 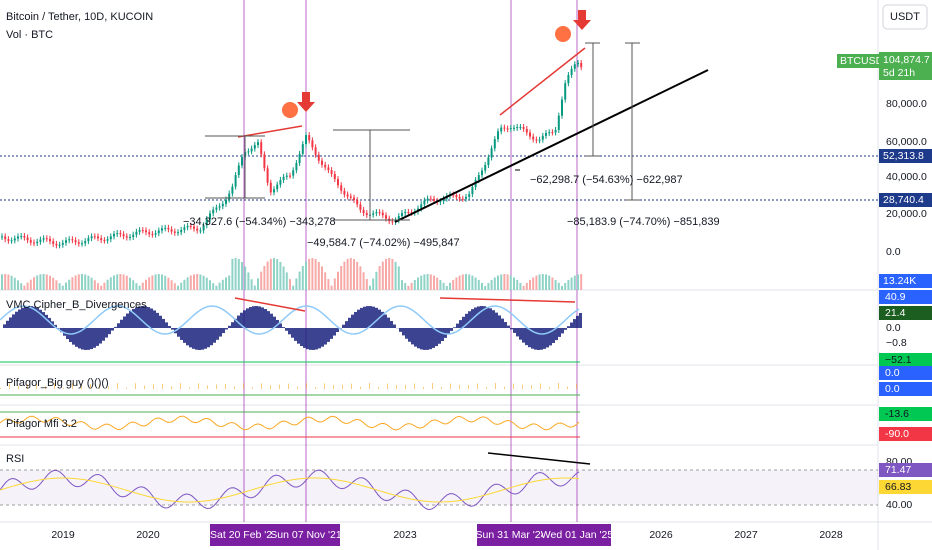 What do you see at coordinates (905, 373) in the screenshot?
I see `value-badge` at bounding box center [905, 373].